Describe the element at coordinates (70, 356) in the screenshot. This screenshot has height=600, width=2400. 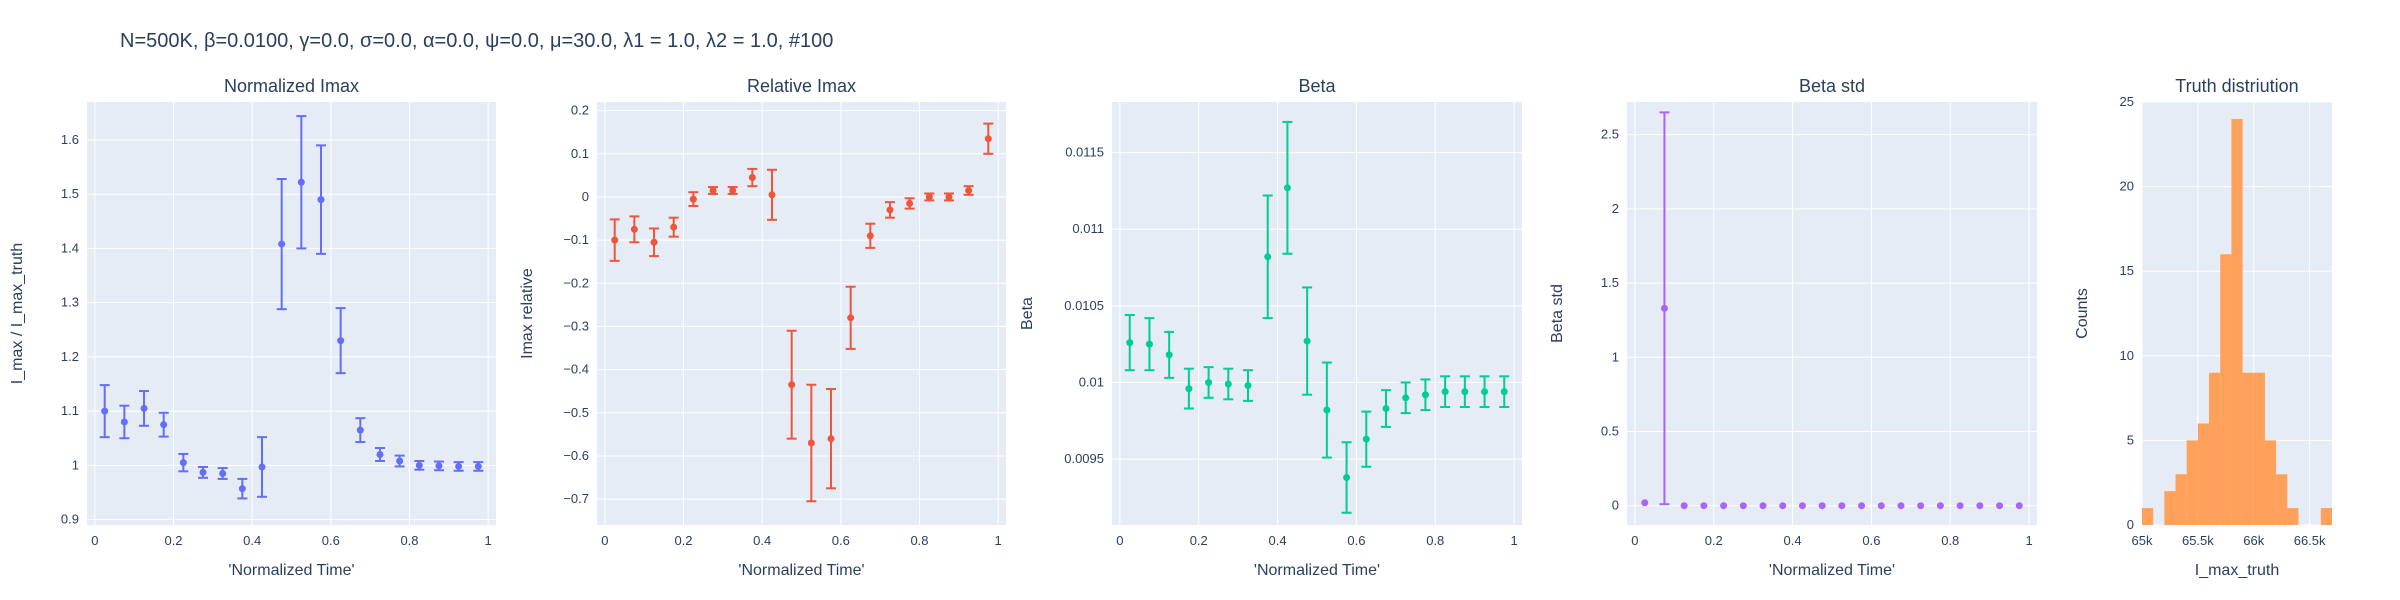
I see `y-tick-label: 1.2` at that location.